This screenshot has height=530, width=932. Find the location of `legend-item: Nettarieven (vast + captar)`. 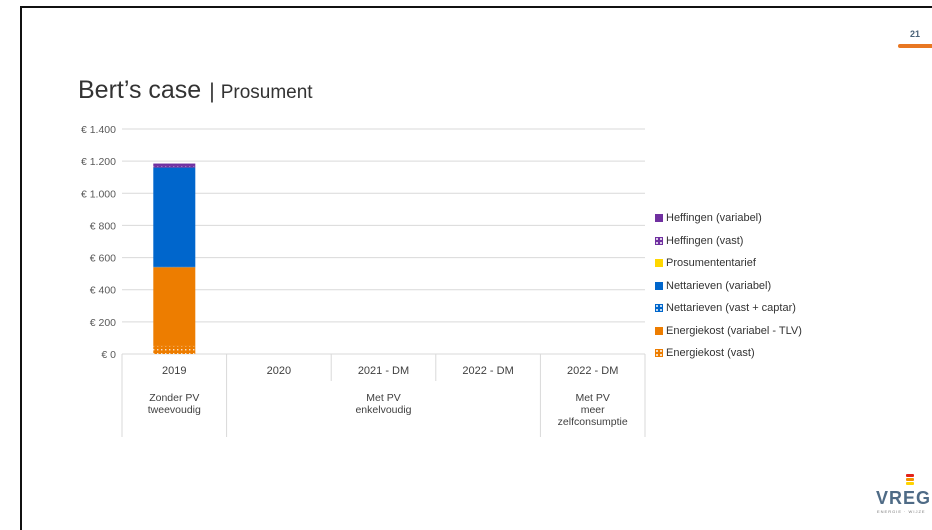

legend-item: Nettarieven (vast + captar) is located at coordinates (728, 308).